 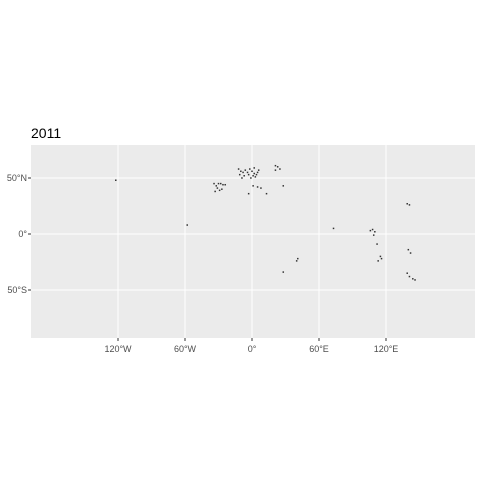 What do you see at coordinates (118, 349) in the screenshot?
I see `x-tick-label: 120°W` at bounding box center [118, 349].